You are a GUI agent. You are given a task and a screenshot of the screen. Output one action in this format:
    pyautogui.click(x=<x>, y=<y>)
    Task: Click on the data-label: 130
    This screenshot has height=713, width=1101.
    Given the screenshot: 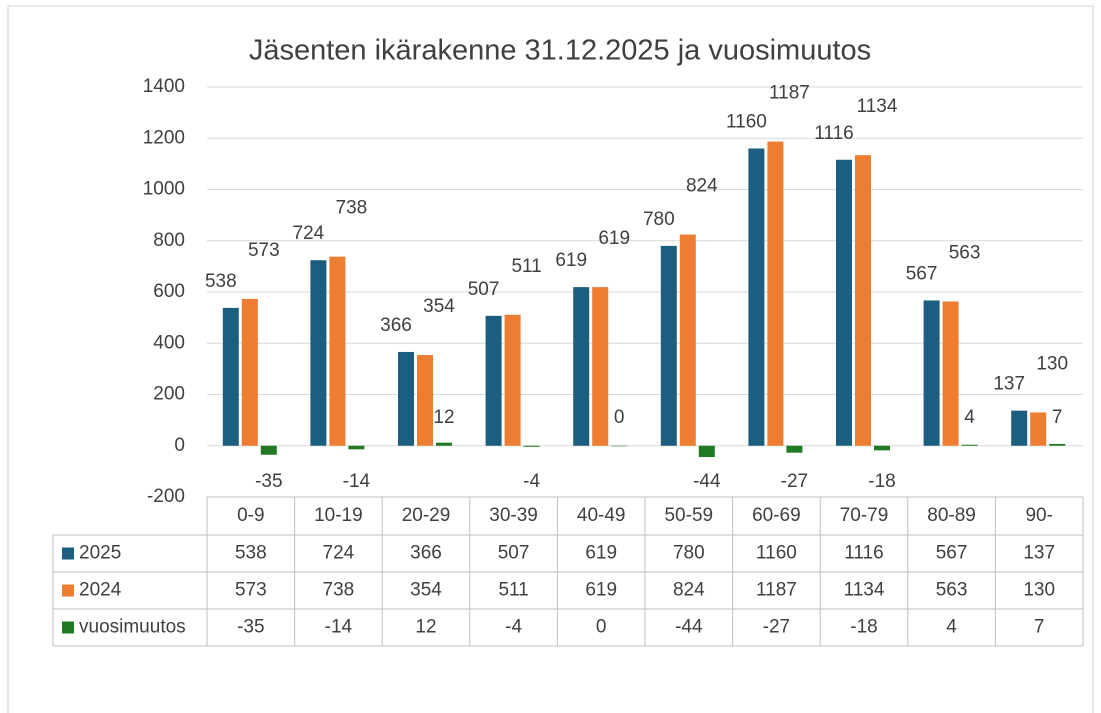 What is the action you would take?
    pyautogui.click(x=1052, y=363)
    